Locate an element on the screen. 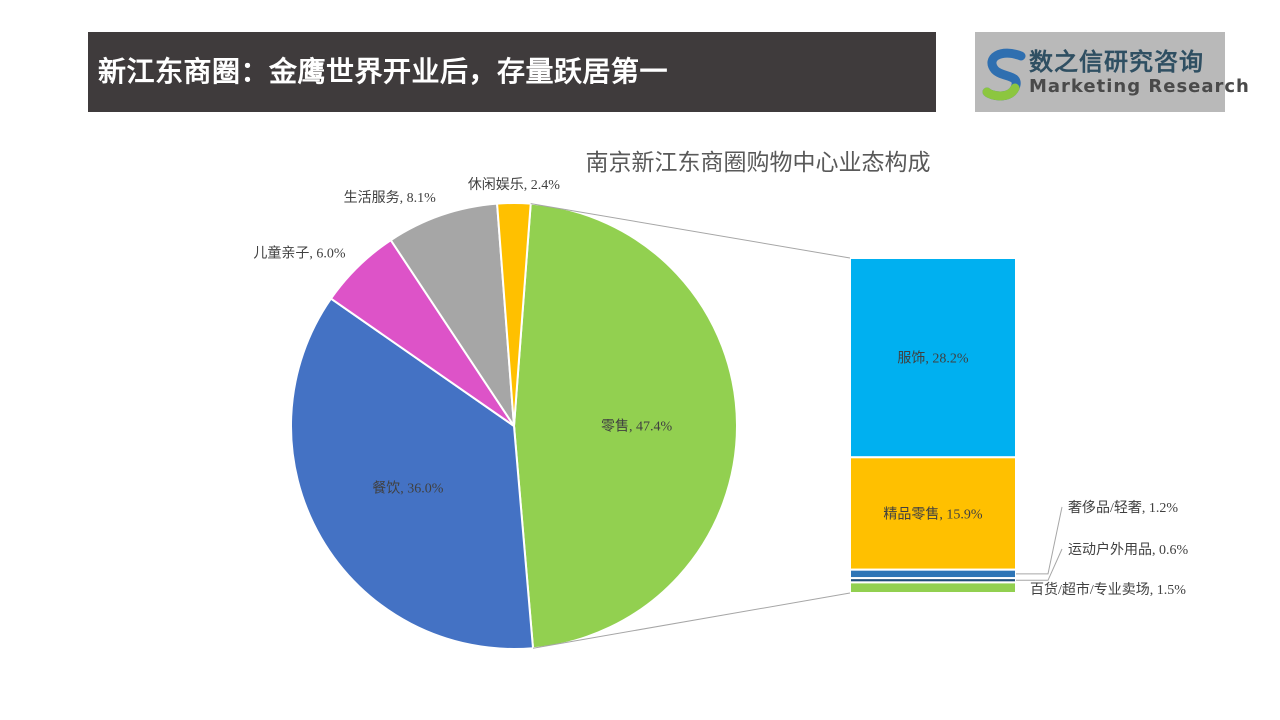 Image resolution: width=1280 pixels, height=720 pixels. bar-data-label: 服饰, 28.2% is located at coordinates (932, 359).